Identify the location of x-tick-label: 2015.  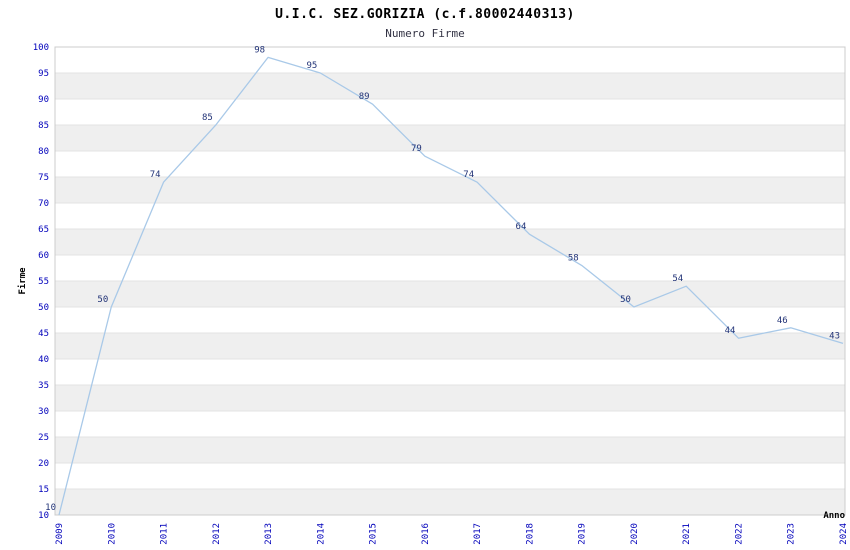
(374, 534).